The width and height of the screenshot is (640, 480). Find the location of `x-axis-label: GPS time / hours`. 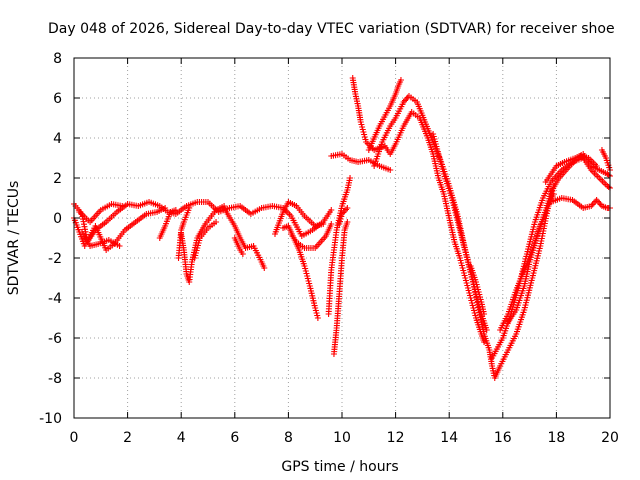

x-axis-label: GPS time / hours is located at coordinates (339, 467).